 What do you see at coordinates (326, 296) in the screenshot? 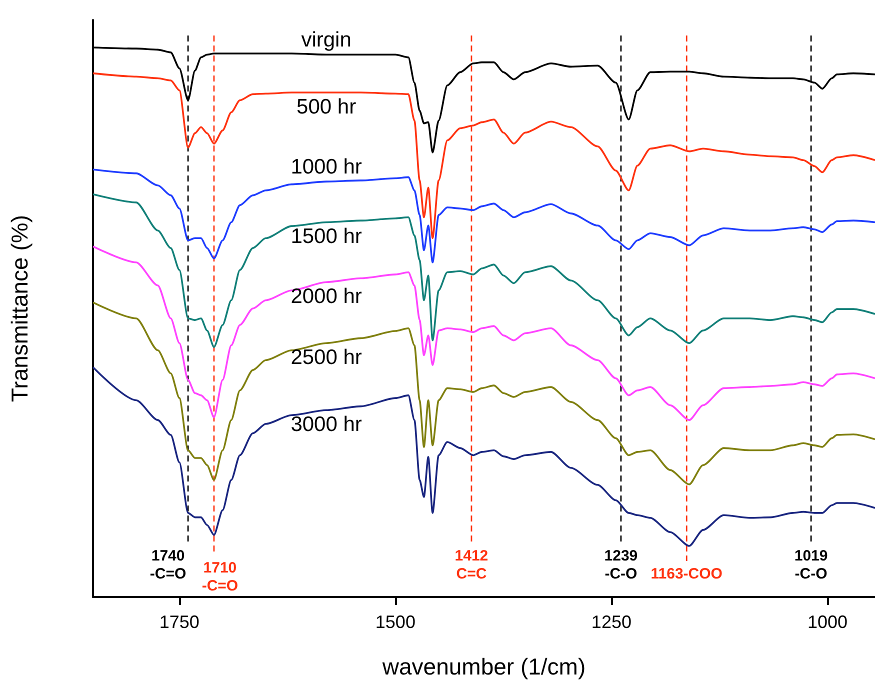
I see `series-label: 2000 hr` at bounding box center [326, 296].